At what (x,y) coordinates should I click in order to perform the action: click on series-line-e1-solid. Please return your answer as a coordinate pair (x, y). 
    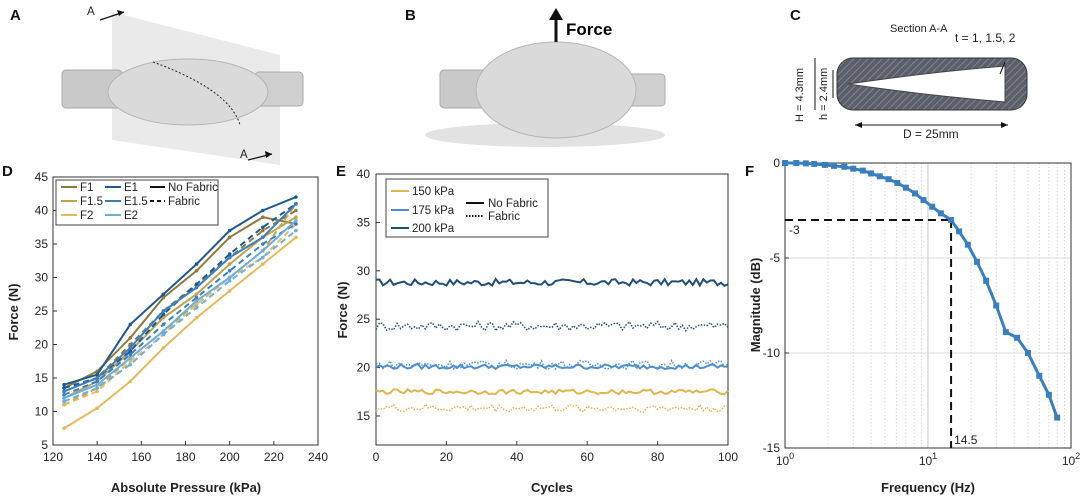
    Looking at the image, I should click on (180, 291).